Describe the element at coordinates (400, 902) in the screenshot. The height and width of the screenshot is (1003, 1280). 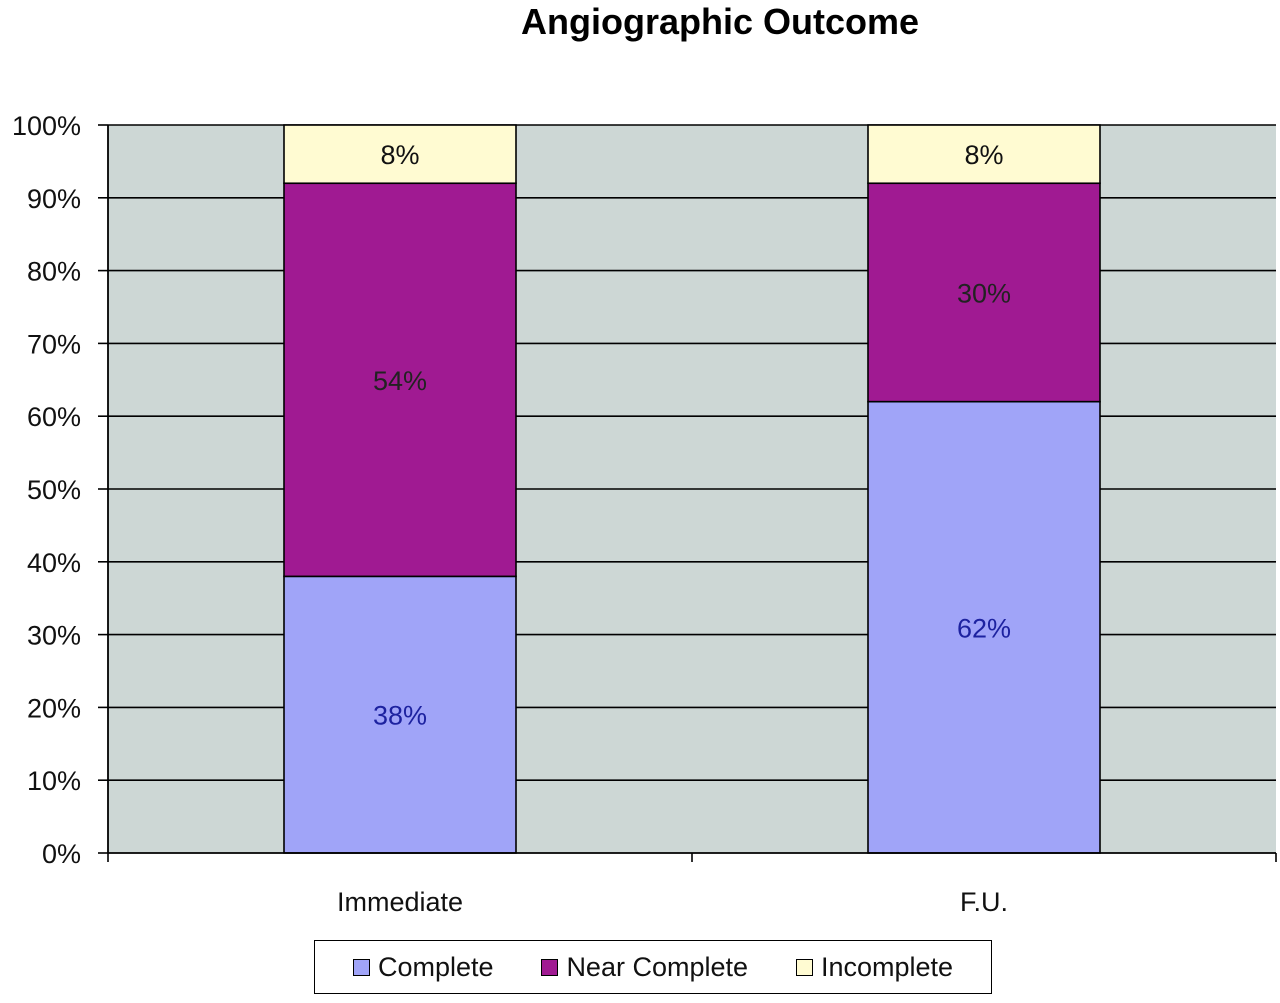
I see `x-category-label: Immediate` at that location.